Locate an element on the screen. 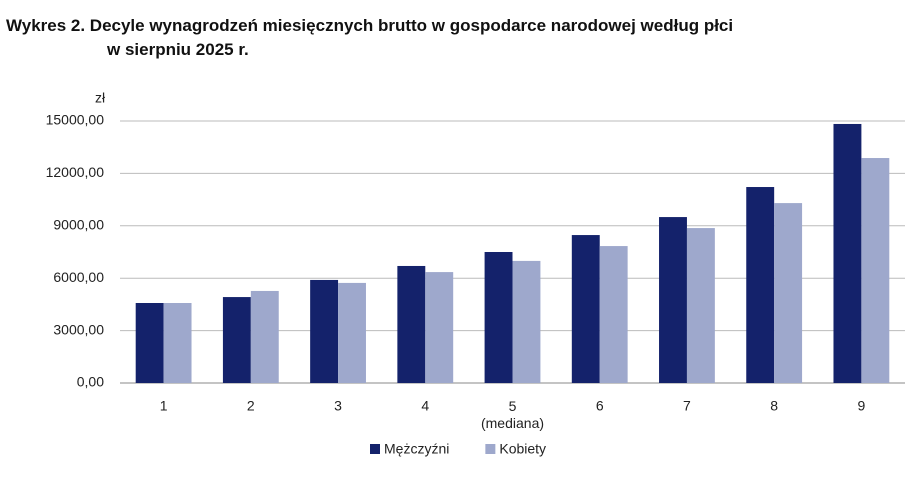 The height and width of the screenshot is (479, 920). y-tick-label: 12000,00 is located at coordinates (75, 172).